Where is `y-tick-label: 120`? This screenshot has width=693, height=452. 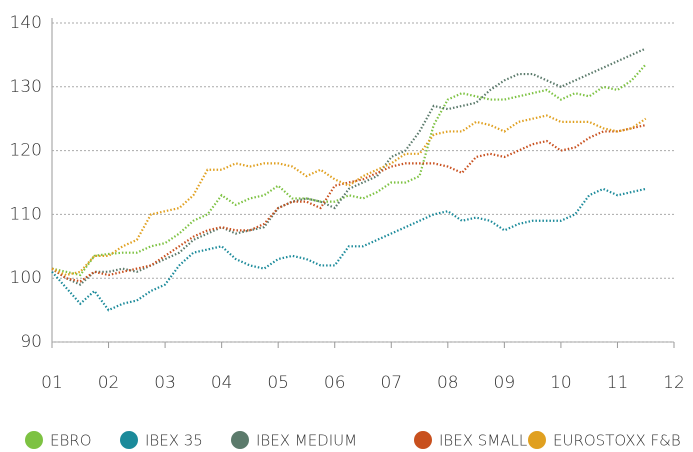
y-tick-label: 120 is located at coordinates (26, 151).